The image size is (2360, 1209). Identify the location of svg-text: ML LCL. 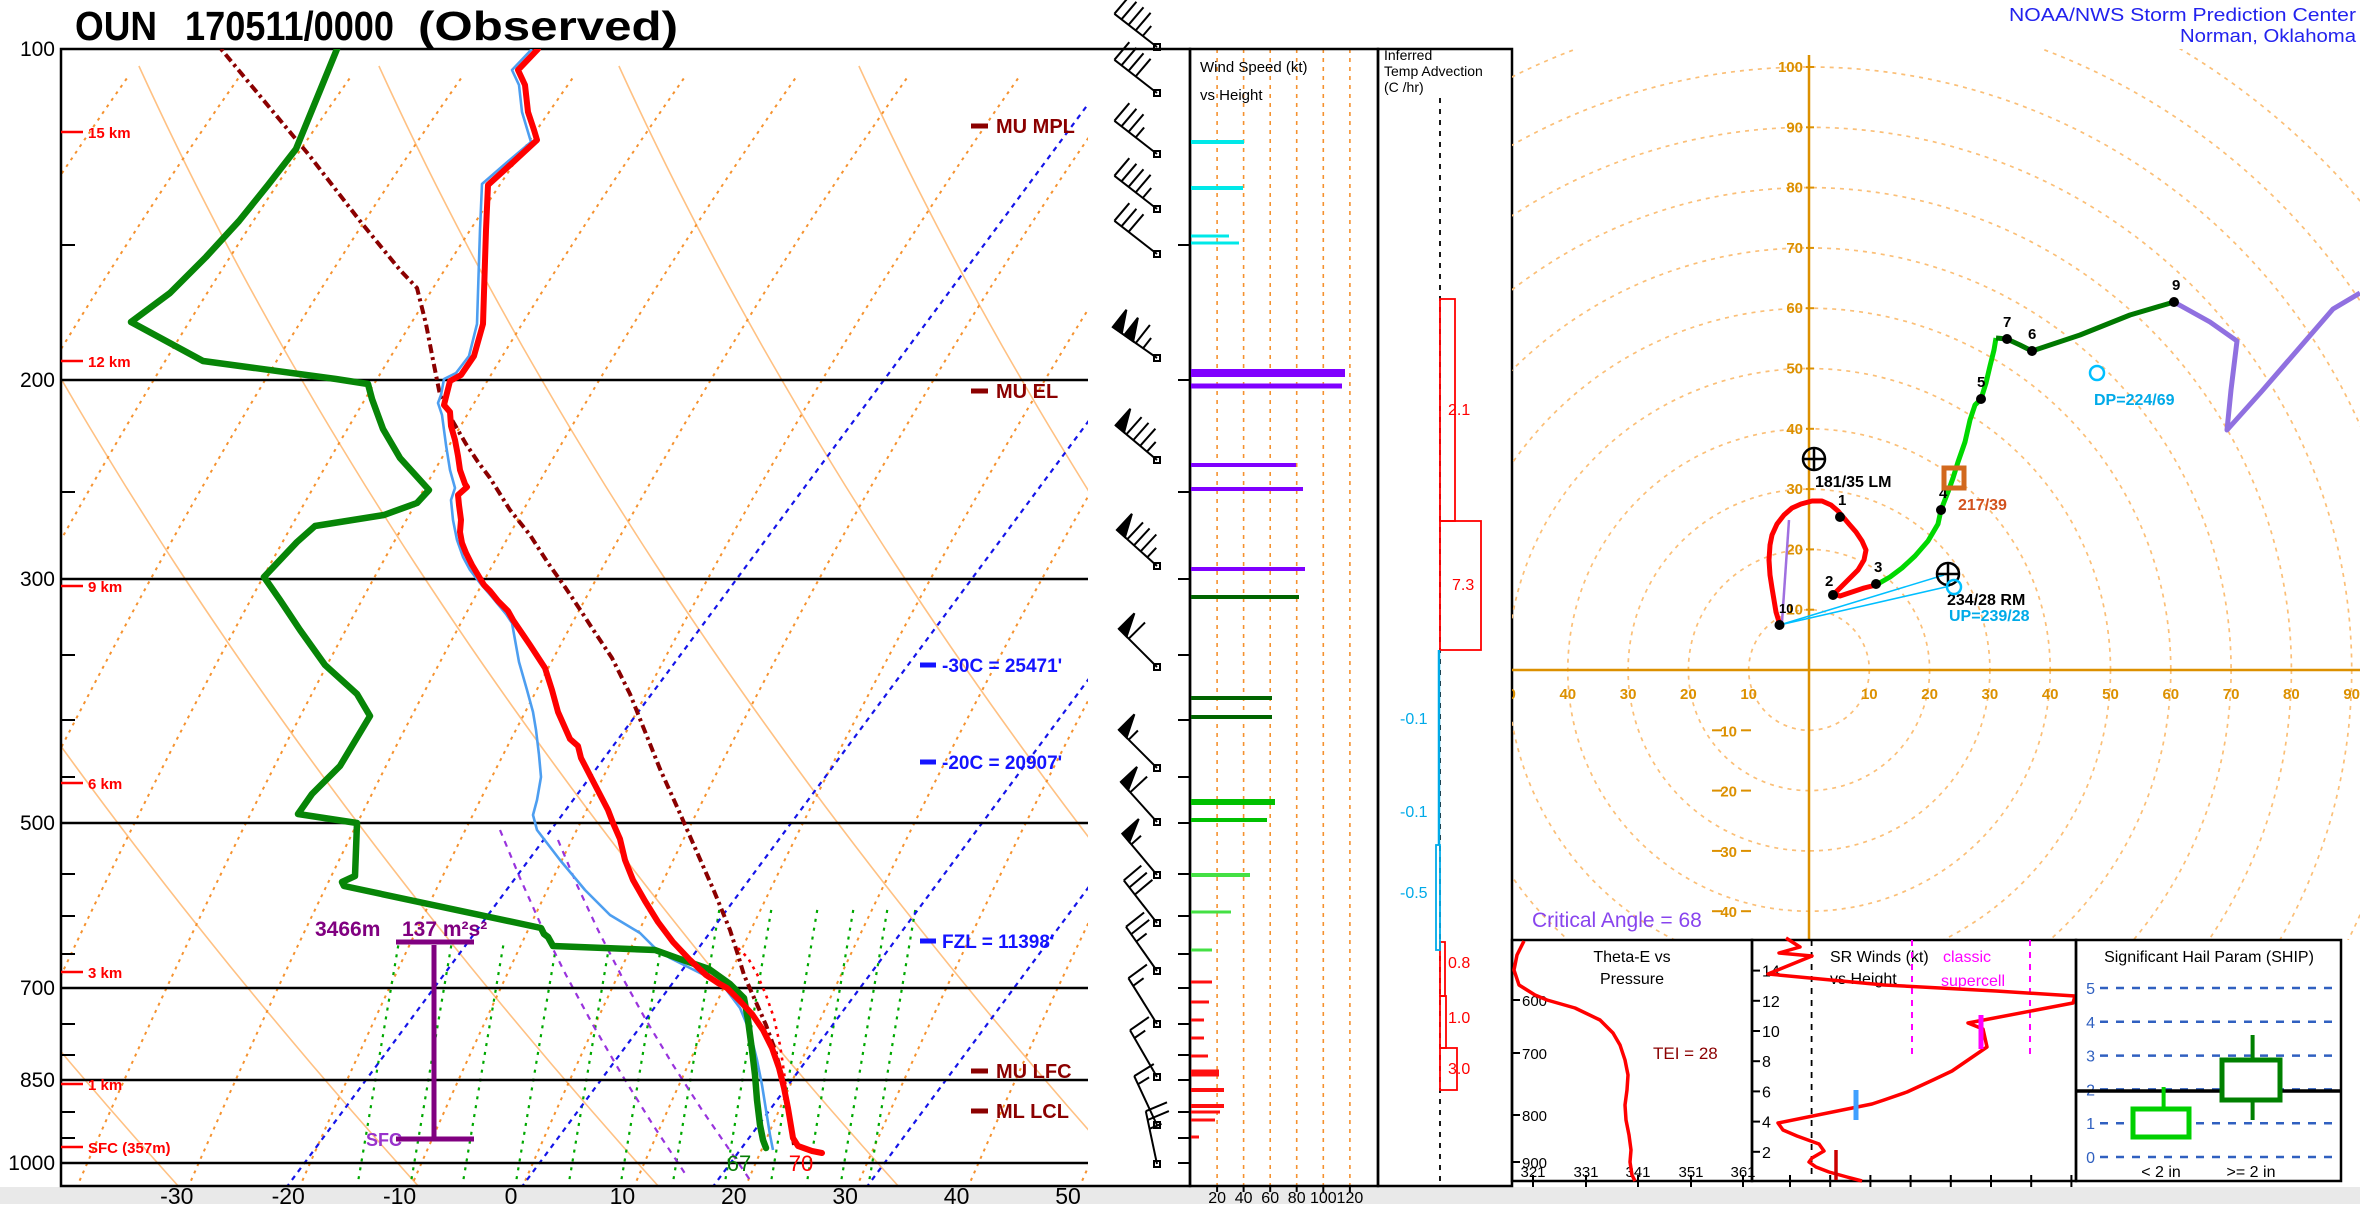
(1032, 1112).